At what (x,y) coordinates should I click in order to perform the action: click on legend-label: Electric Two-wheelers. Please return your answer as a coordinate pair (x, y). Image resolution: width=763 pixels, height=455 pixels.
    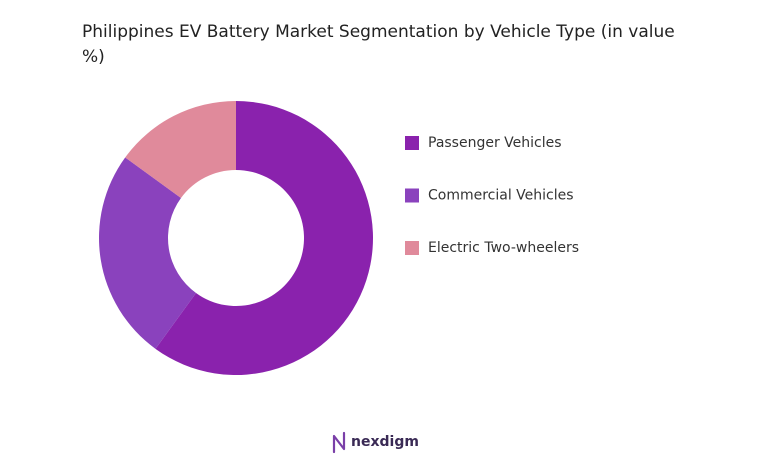
    Looking at the image, I should click on (503, 248).